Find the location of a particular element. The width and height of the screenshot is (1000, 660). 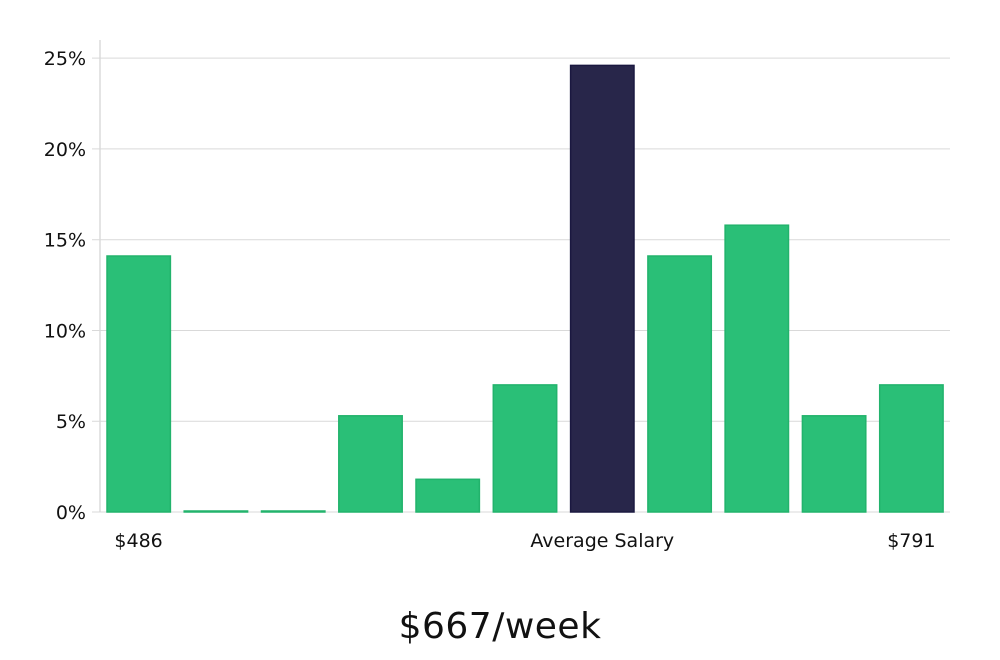

y-tick-label: 15% is located at coordinates (65, 241).